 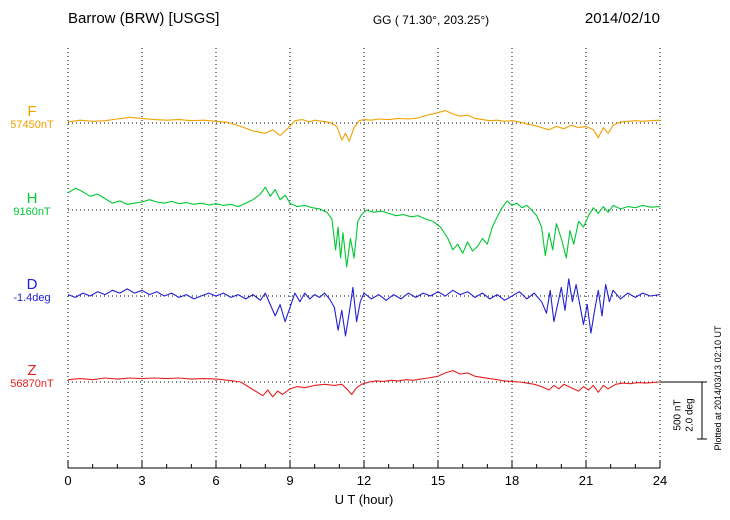 I want to click on series-label-d: D -1.4deg, so click(x=32, y=290).